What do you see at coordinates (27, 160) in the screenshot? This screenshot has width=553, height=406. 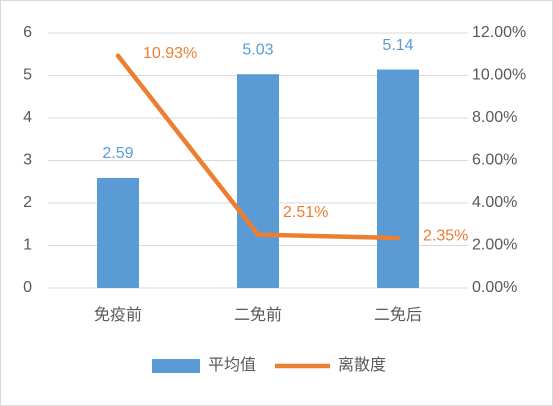 I see `y-tick-label: 3` at bounding box center [27, 160].